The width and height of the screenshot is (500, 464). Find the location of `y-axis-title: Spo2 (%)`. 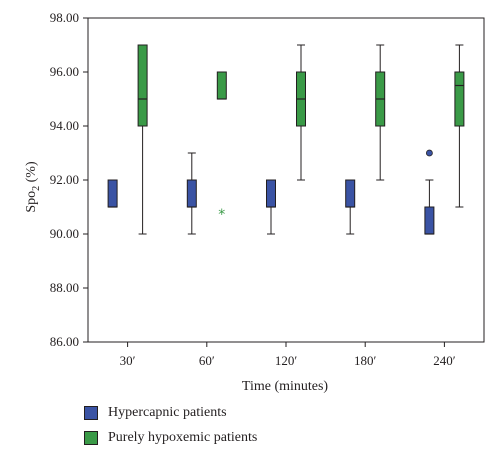

y-axis-title: Spo2 (%) is located at coordinates (33, 187).